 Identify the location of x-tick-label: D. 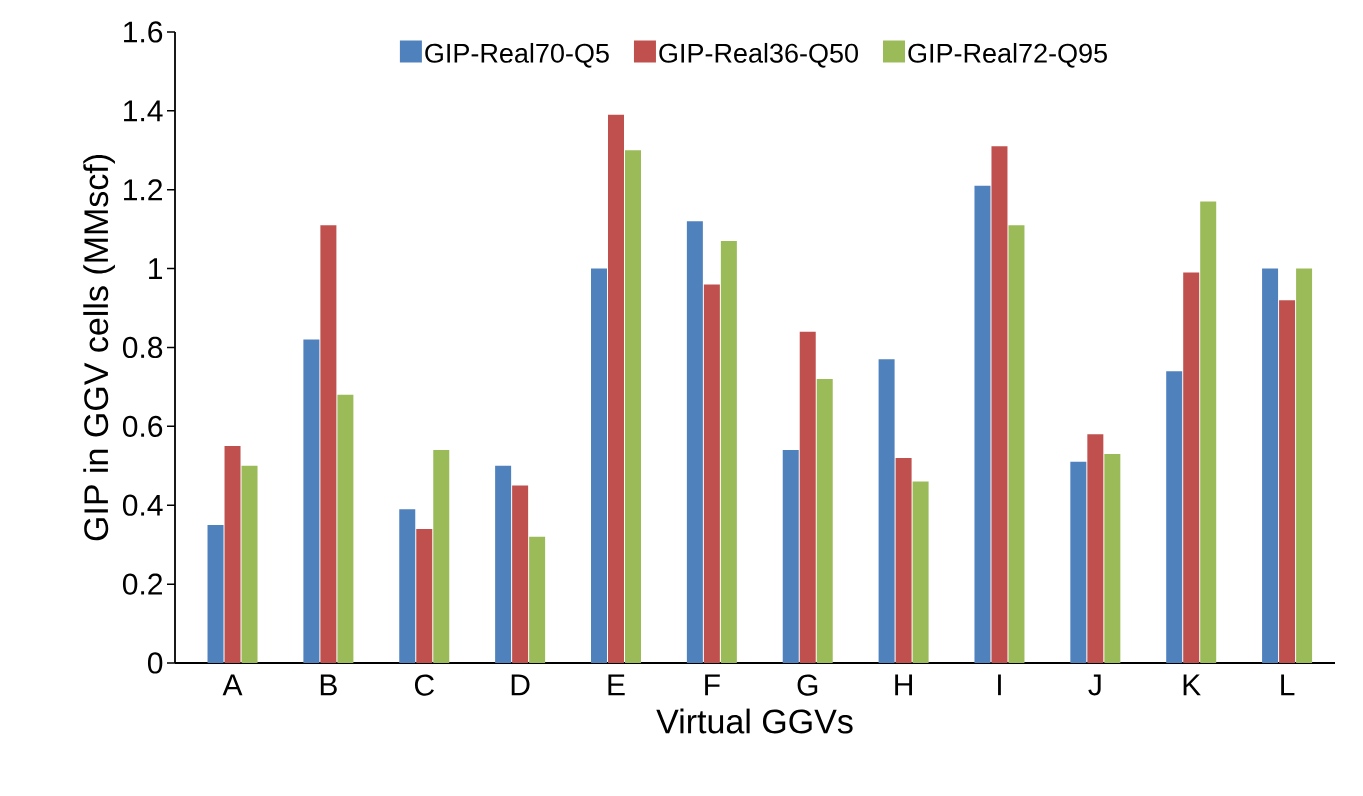
(520, 685).